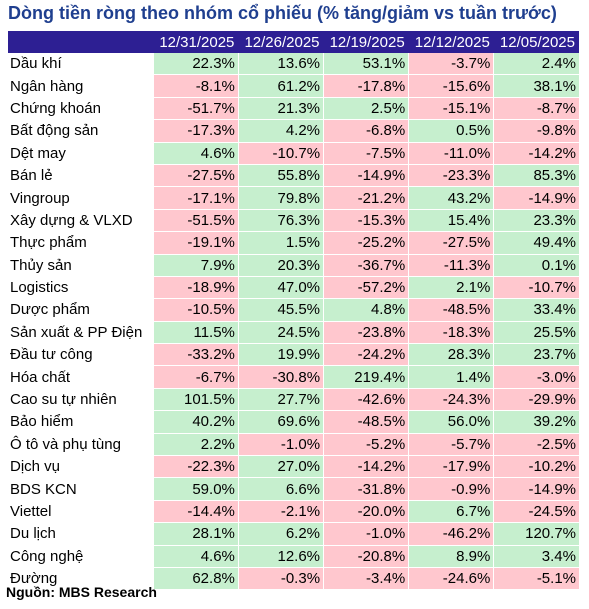 The width and height of the screenshot is (589, 609). I want to click on value-cell: 23.7%, so click(536, 355).